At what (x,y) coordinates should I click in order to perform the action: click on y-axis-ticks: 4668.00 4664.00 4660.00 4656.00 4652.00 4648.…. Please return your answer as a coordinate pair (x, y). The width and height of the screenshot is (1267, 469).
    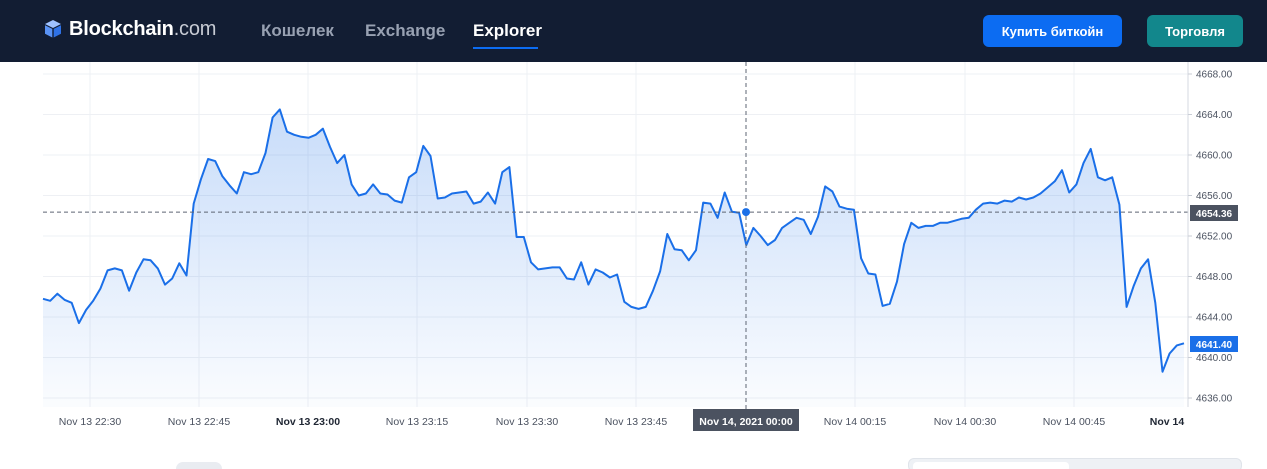
    Looking at the image, I should click on (1210, 237).